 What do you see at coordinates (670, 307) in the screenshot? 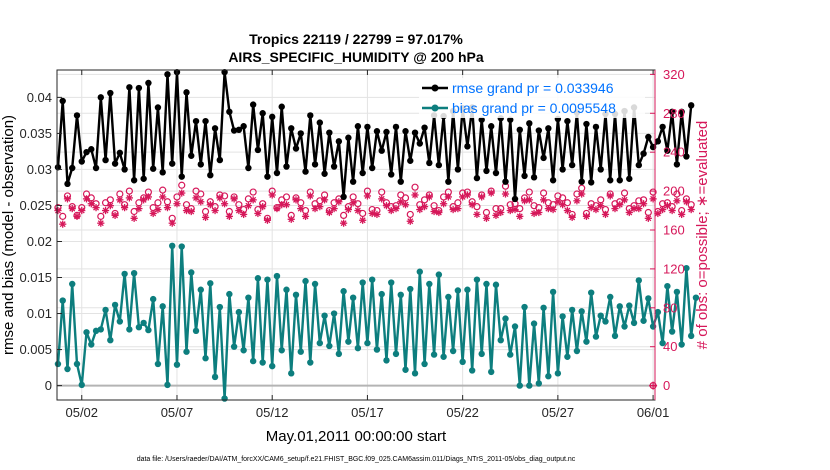
I see `y-tick-label-right: 80` at bounding box center [670, 307].